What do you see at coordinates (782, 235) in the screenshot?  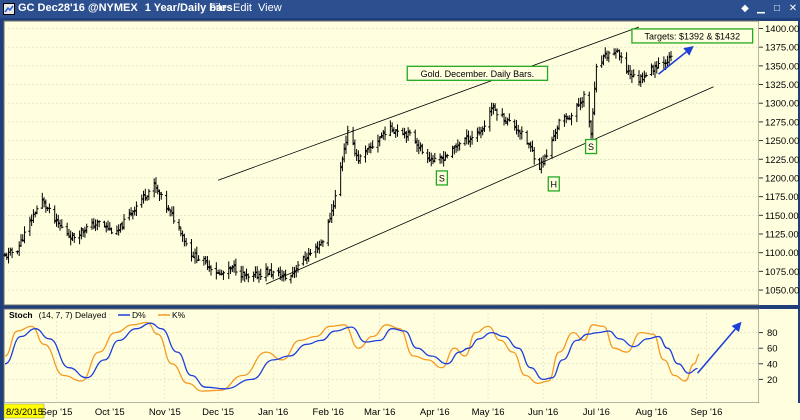 I see `price-tick-label: 1125.00` at bounding box center [782, 235].